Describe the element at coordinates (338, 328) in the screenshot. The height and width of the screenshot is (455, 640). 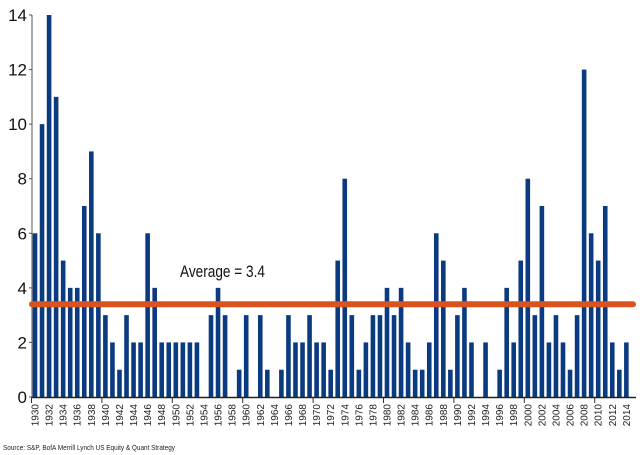
I see `bar-1973` at that location.